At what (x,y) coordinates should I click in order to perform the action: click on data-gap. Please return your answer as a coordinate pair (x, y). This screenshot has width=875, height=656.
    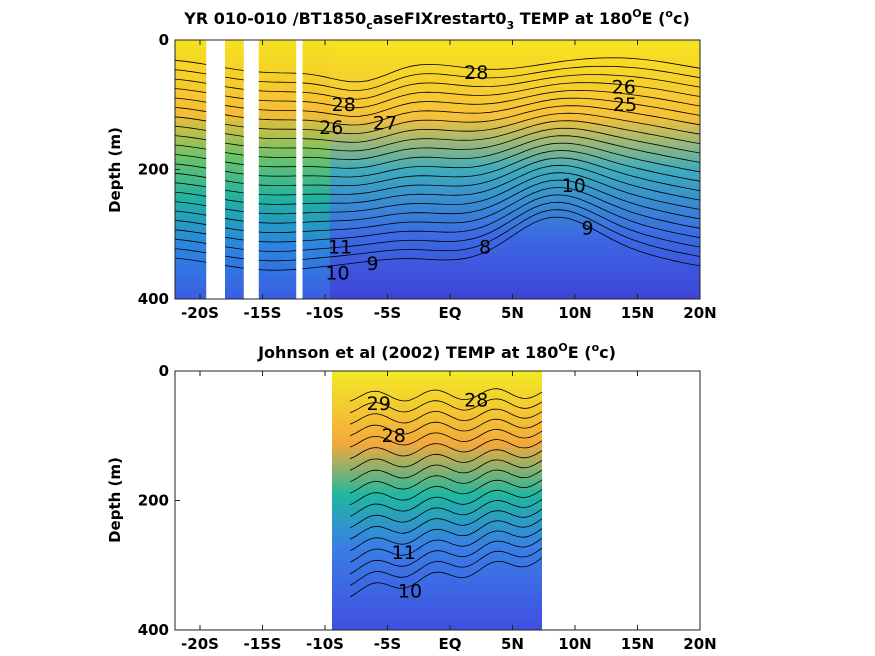
    Looking at the image, I should click on (299, 169).